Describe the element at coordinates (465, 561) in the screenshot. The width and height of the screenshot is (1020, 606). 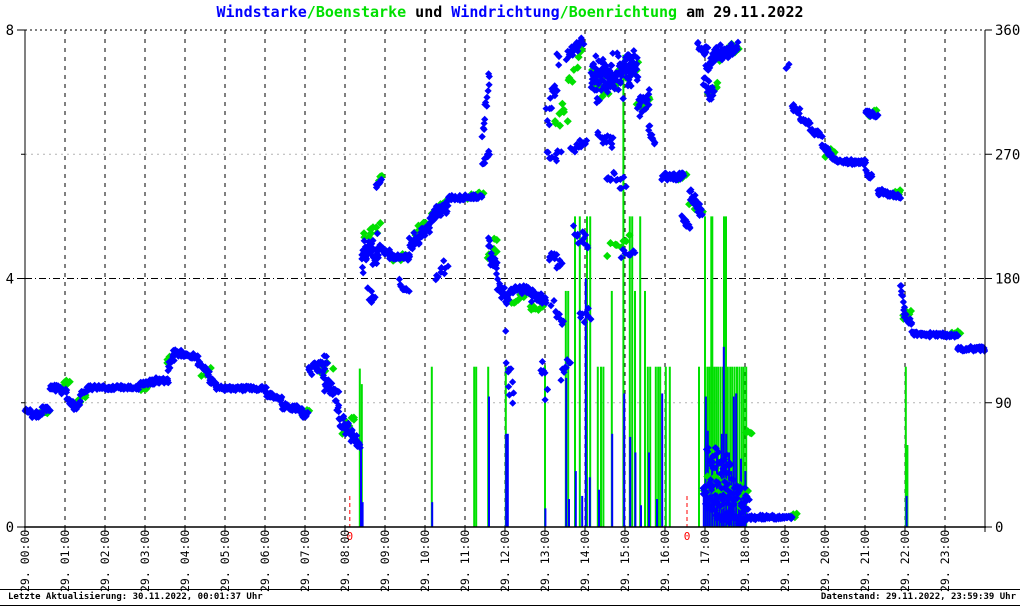
I see `x-tick-label: 29. 11:00` at that location.